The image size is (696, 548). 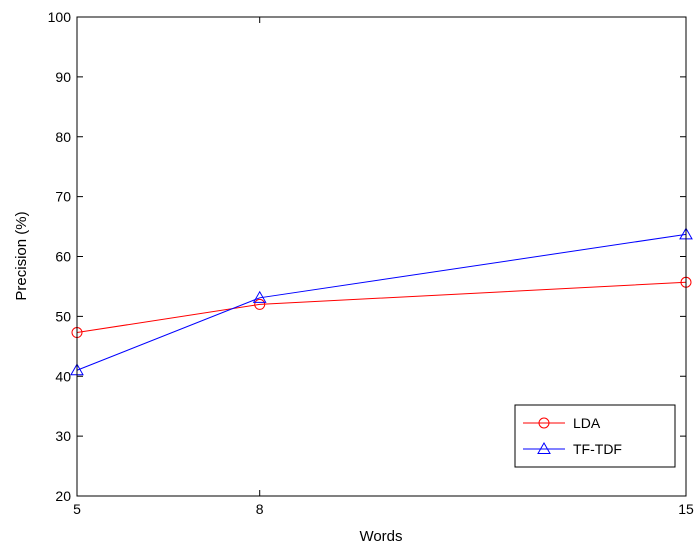 What do you see at coordinates (60, 17) in the screenshot?
I see `y-tick-label-8: 100` at bounding box center [60, 17].